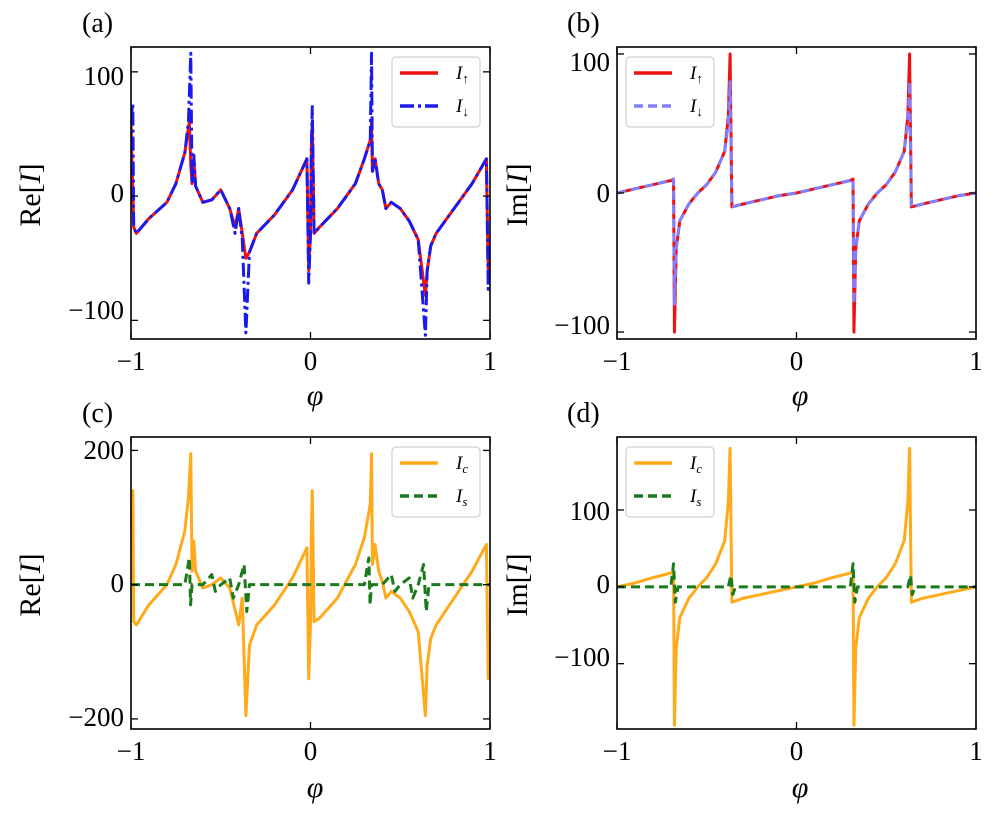  I want to click on y-tick-label-c-2: 200, so click(104, 450).